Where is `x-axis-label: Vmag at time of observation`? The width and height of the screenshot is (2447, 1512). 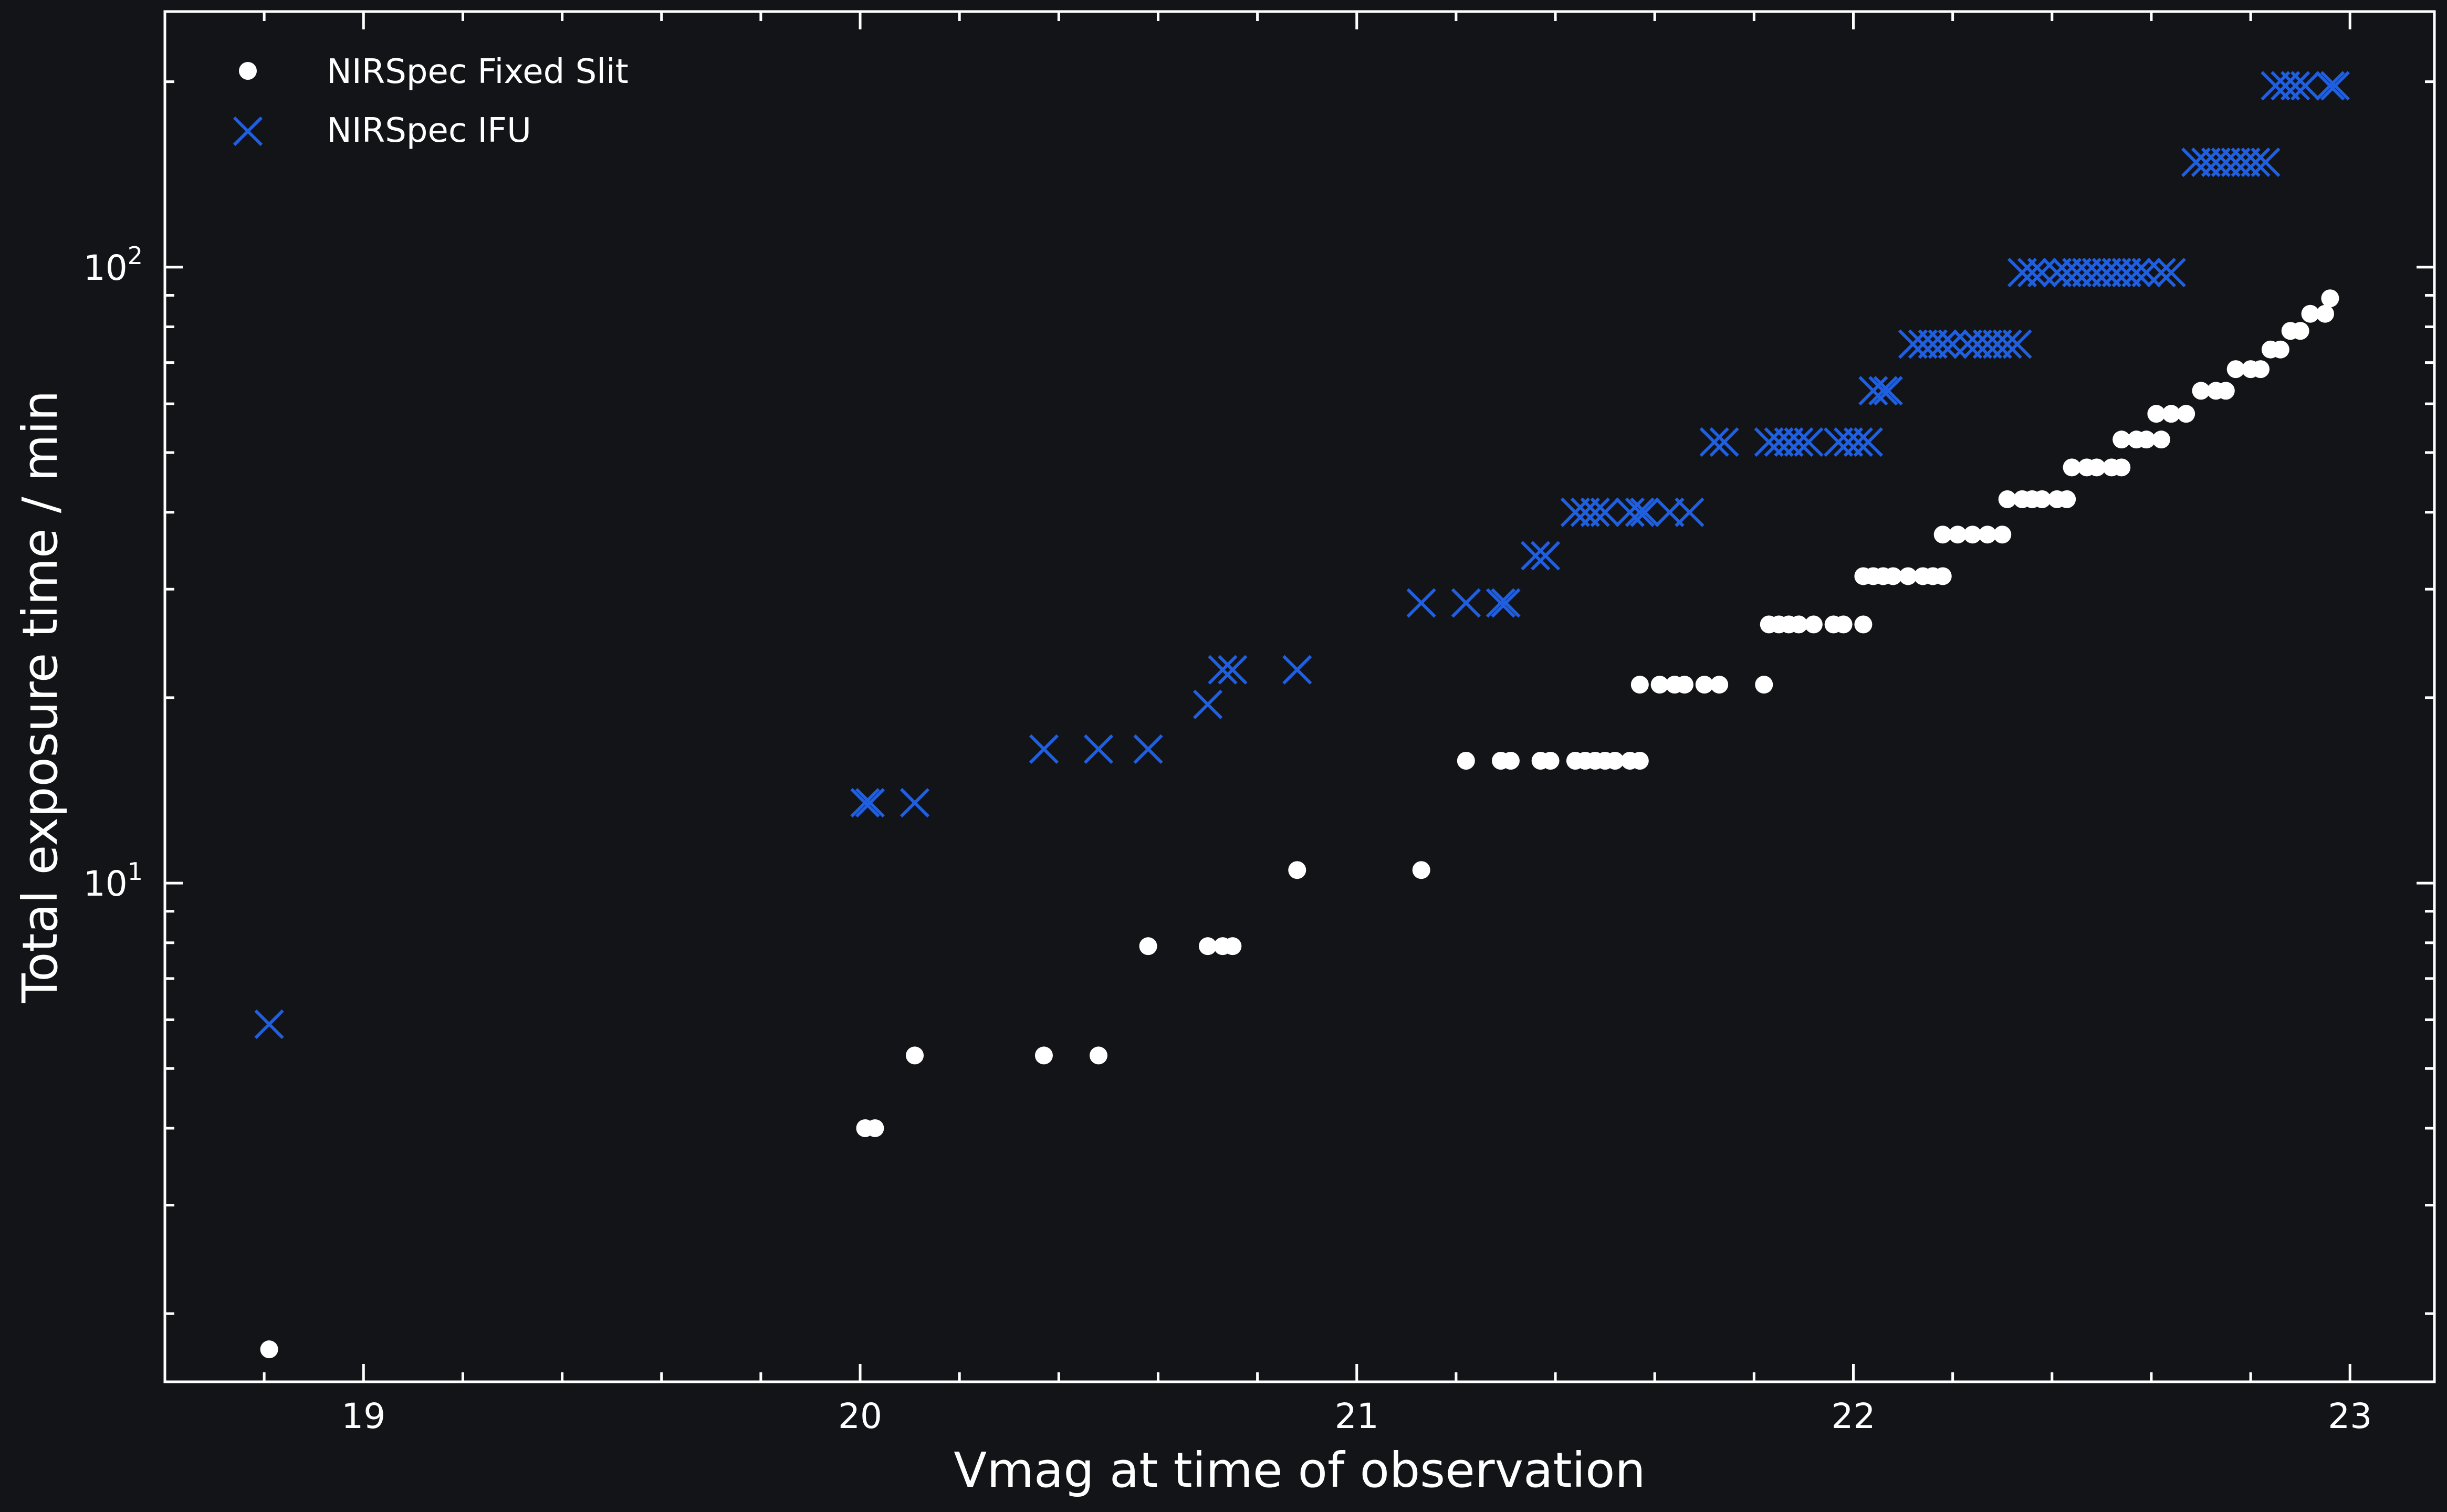
x-axis-label: Vmag at time of observation is located at coordinates (1299, 1470).